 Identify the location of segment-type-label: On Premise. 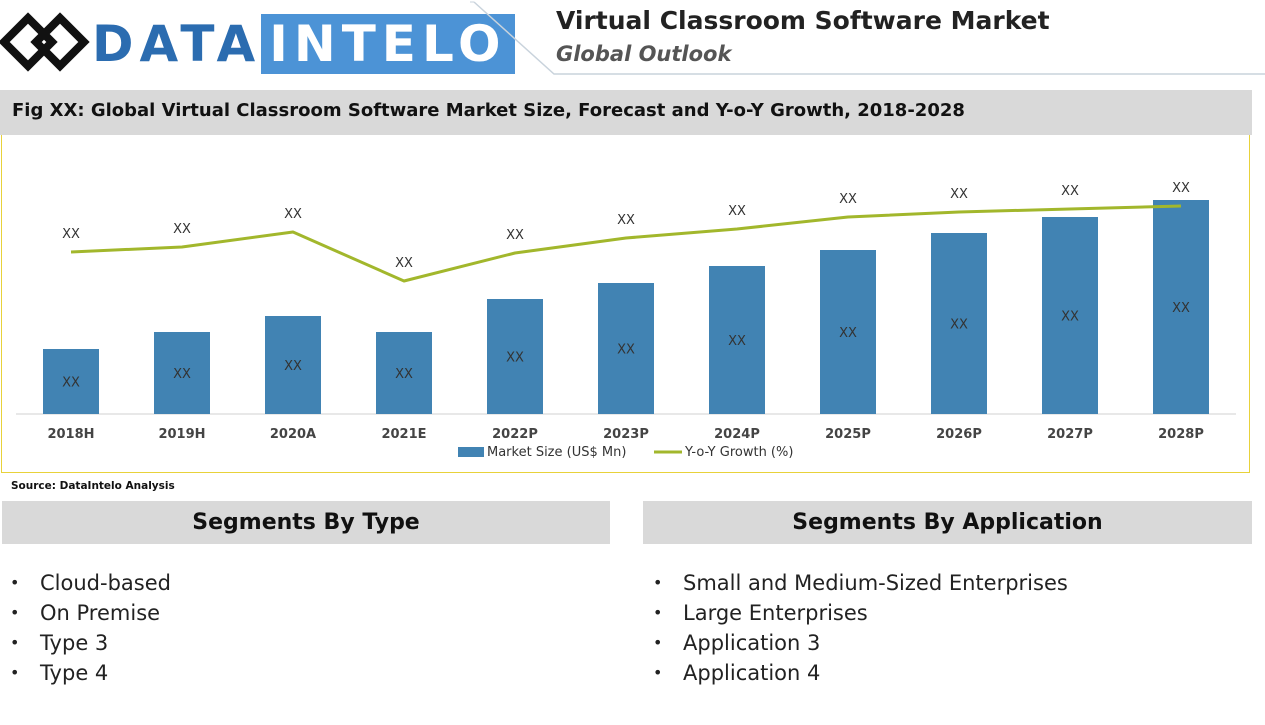
(100, 613).